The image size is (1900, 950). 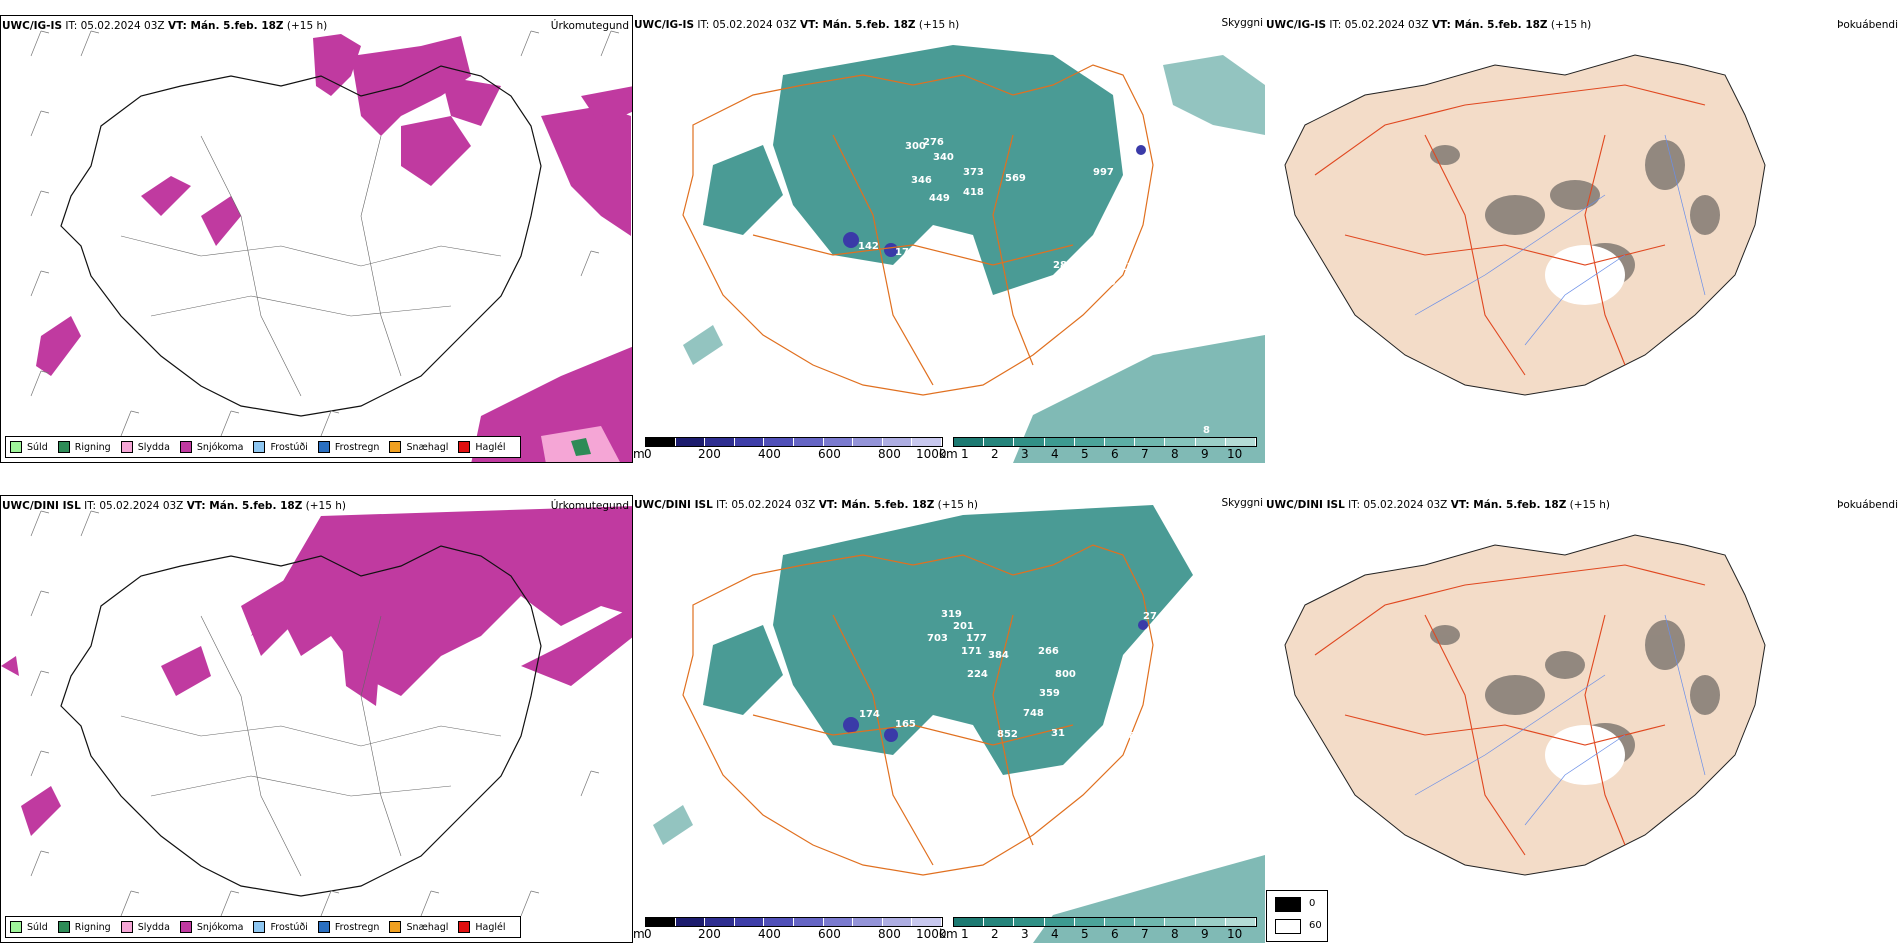 What do you see at coordinates (1048, 651) in the screenshot?
I see `height-label: 266` at bounding box center [1048, 651].